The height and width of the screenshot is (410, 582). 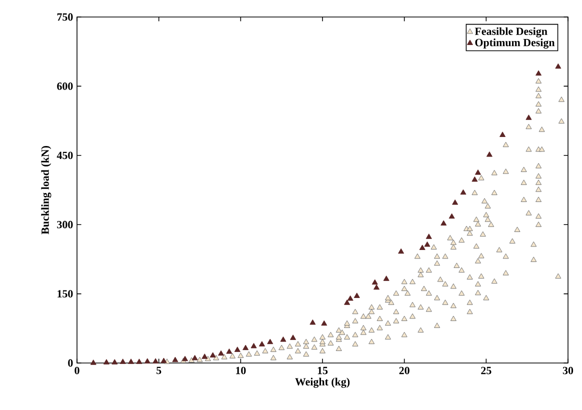 What do you see at coordinates (486, 370) in the screenshot?
I see `x-tick-label: 25` at bounding box center [486, 370].